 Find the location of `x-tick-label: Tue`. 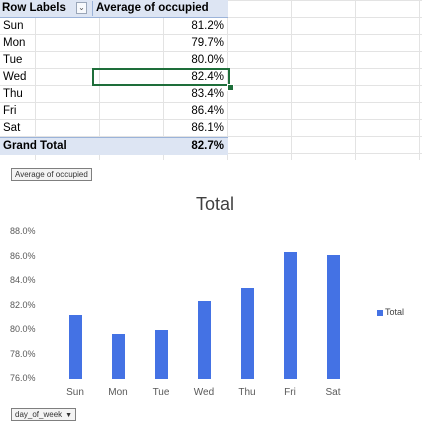

x-tick-label: Tue is located at coordinates (161, 392).